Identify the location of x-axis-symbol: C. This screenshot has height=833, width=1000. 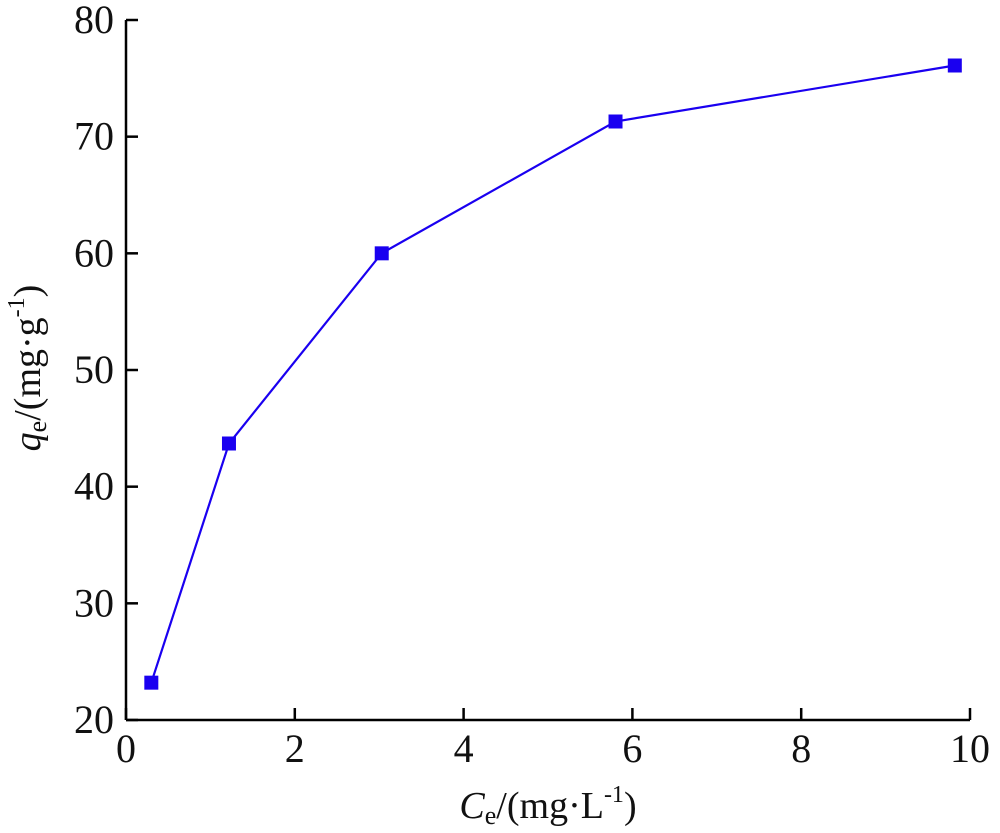
(472, 806).